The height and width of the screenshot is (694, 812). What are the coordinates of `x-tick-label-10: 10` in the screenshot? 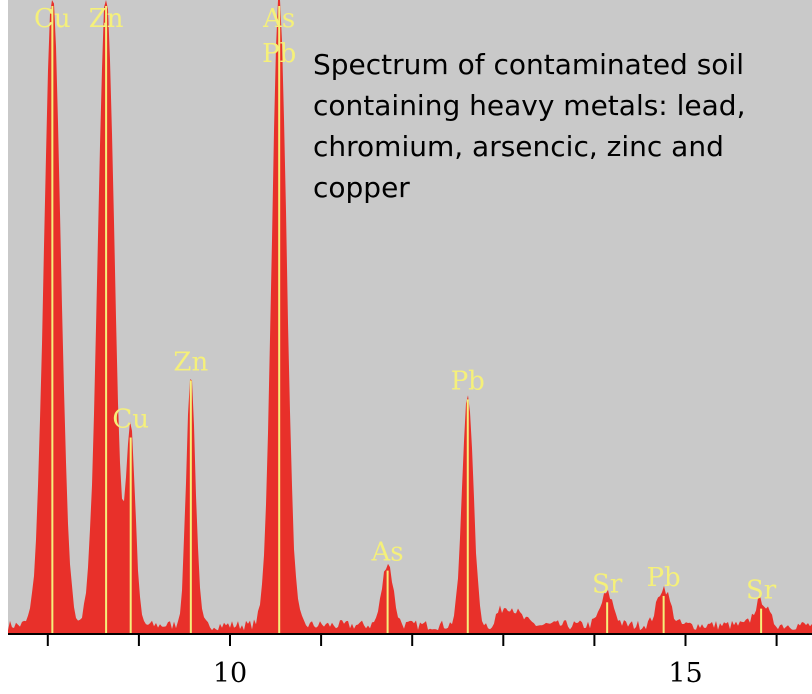 It's located at (230, 673).